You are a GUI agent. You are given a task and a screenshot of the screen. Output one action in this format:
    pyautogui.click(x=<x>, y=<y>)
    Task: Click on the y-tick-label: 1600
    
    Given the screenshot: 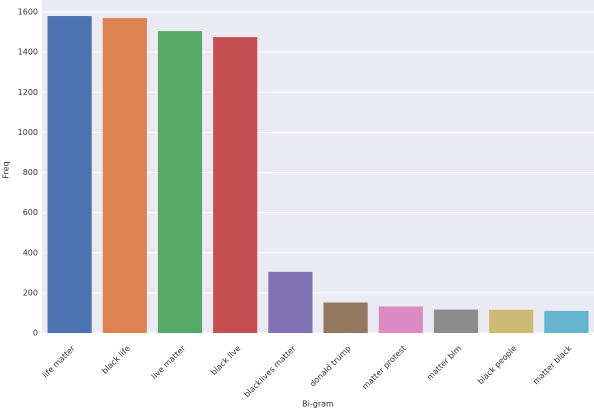 What is the action you would take?
    pyautogui.click(x=28, y=12)
    